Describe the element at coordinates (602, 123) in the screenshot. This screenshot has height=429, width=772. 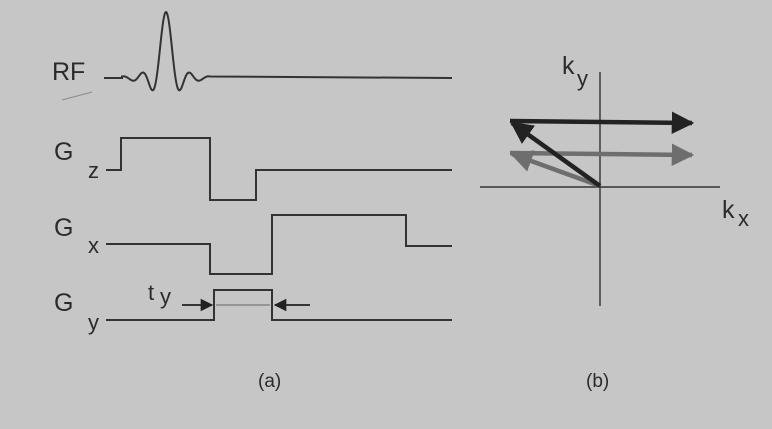
I see `dark-readout-arrow` at that location.